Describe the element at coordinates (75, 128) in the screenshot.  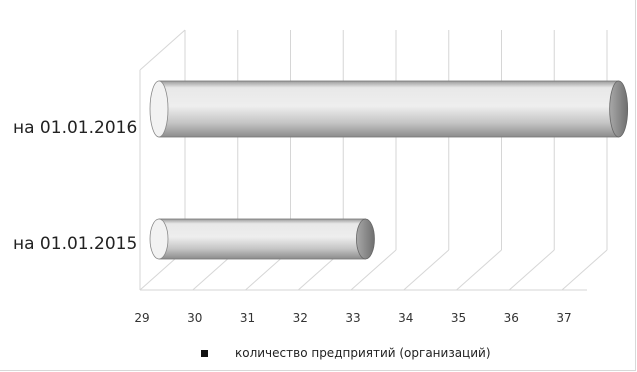
I see `category-label-2016: на 01.01.2016` at that location.